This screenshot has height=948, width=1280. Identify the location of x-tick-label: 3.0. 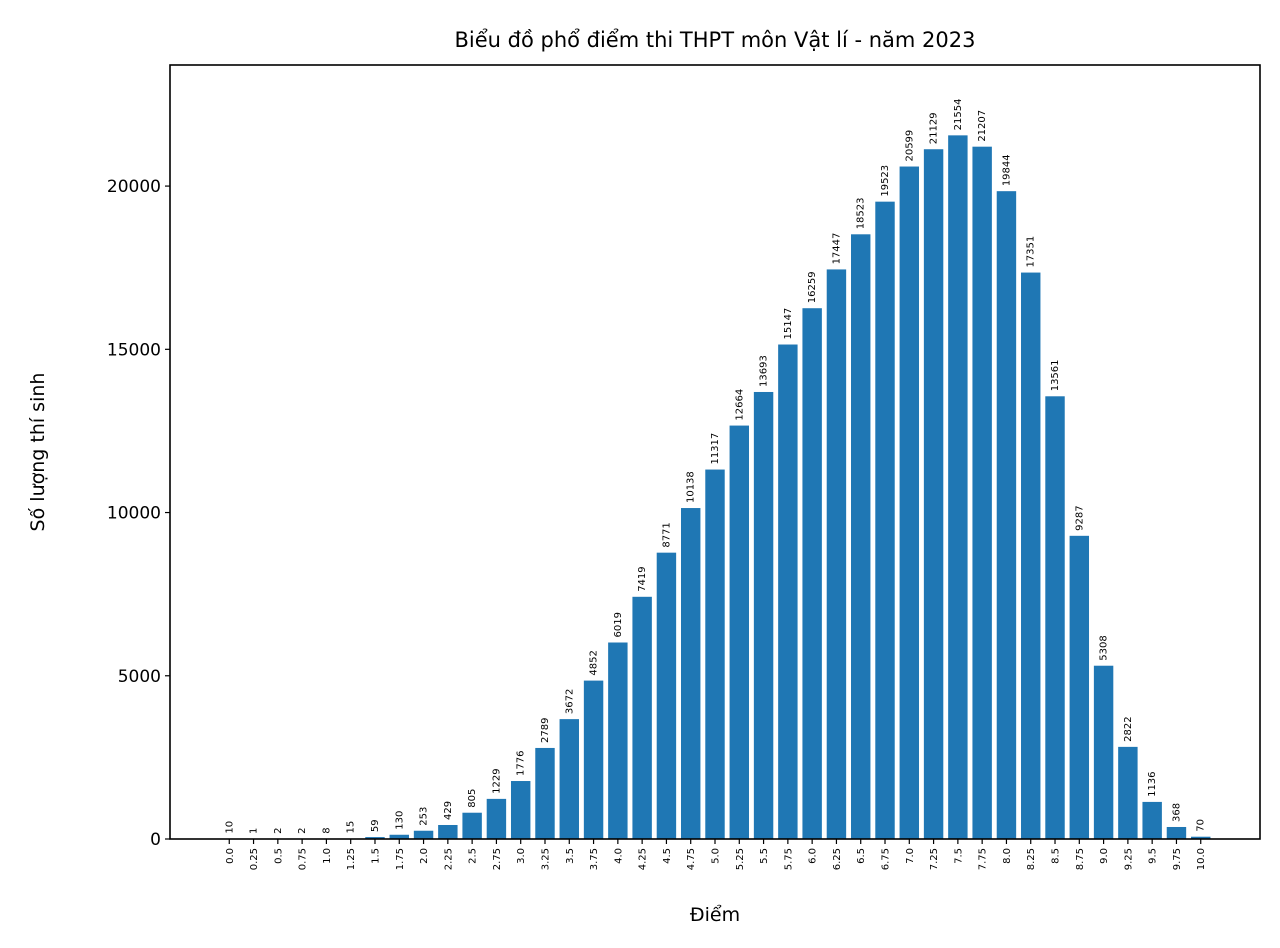
(521, 856).